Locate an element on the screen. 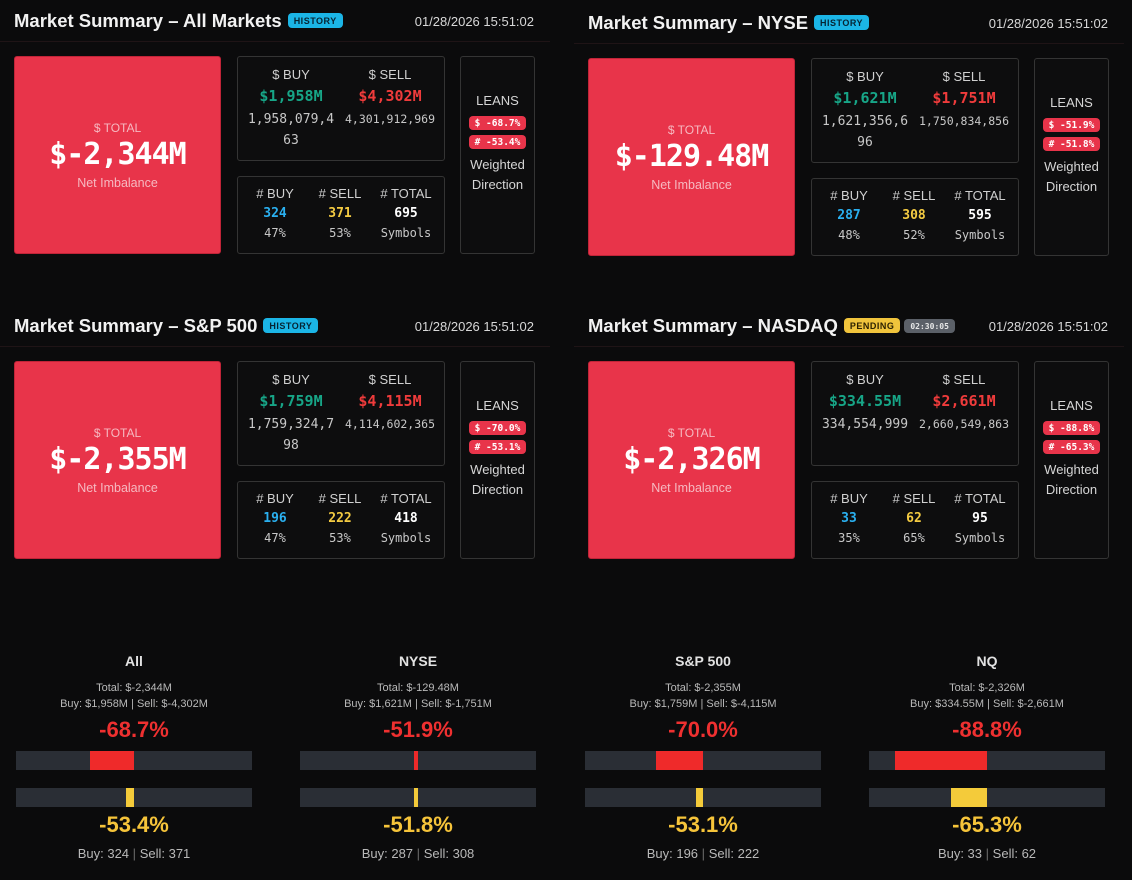  count-total-value: 595 is located at coordinates (980, 215).